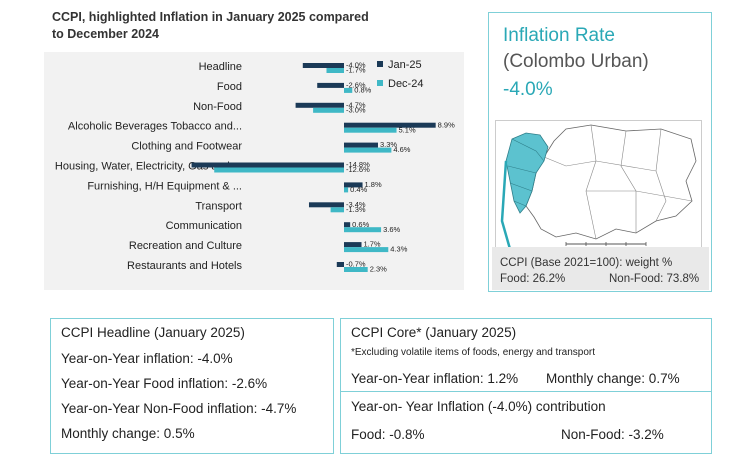  I want to click on category-label: Recreation and Culture, so click(185, 246).